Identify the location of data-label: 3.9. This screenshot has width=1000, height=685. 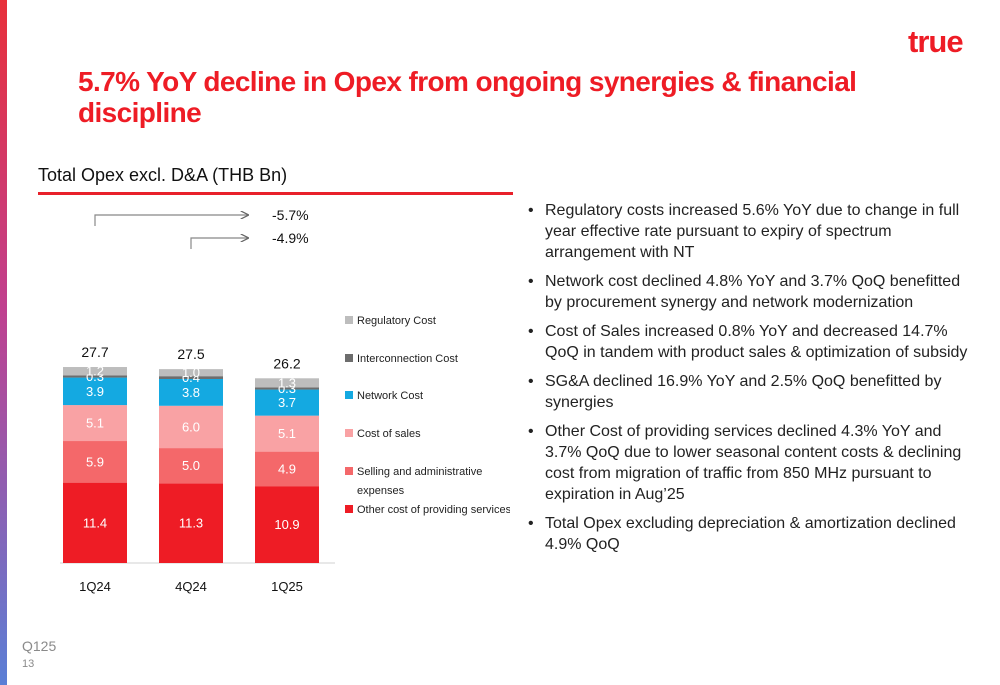
(95, 391).